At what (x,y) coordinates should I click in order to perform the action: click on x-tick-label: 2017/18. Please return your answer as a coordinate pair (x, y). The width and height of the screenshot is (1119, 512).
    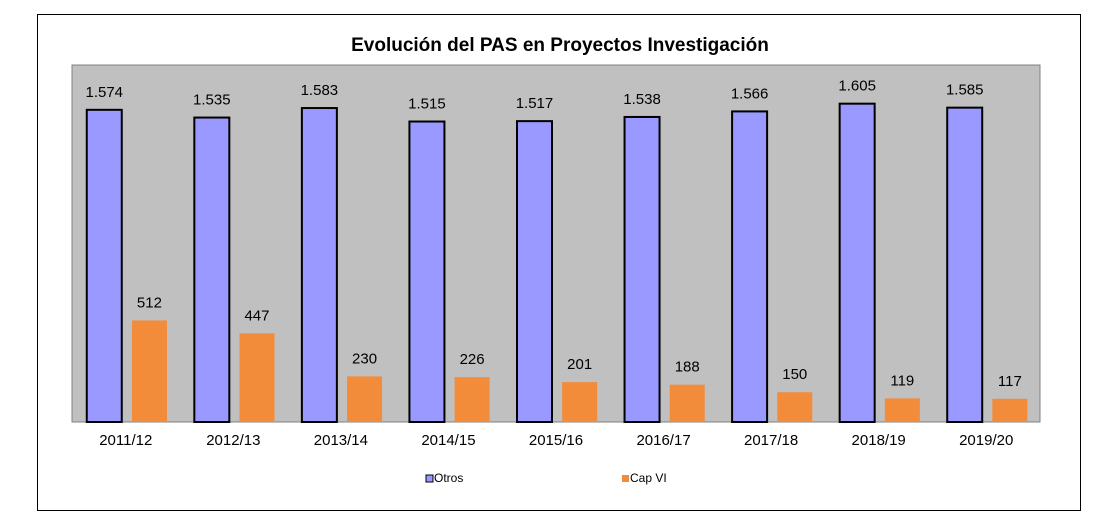
    Looking at the image, I should click on (771, 440).